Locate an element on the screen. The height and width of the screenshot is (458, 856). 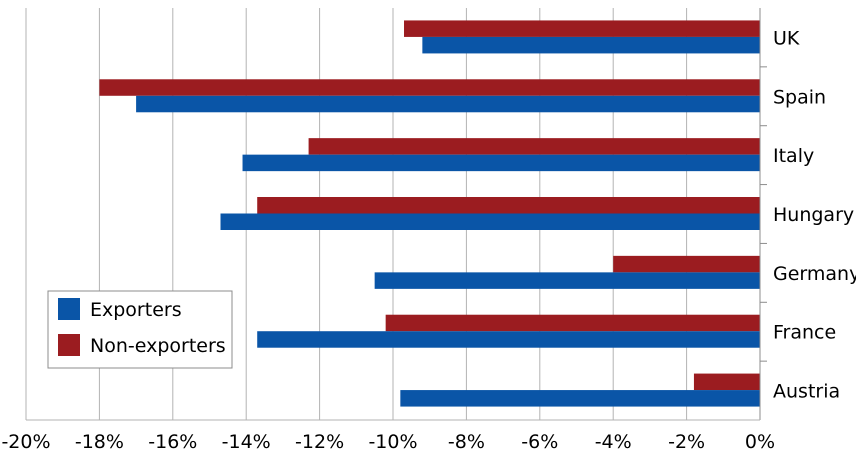
bar-exporters-uk is located at coordinates (591, 45).